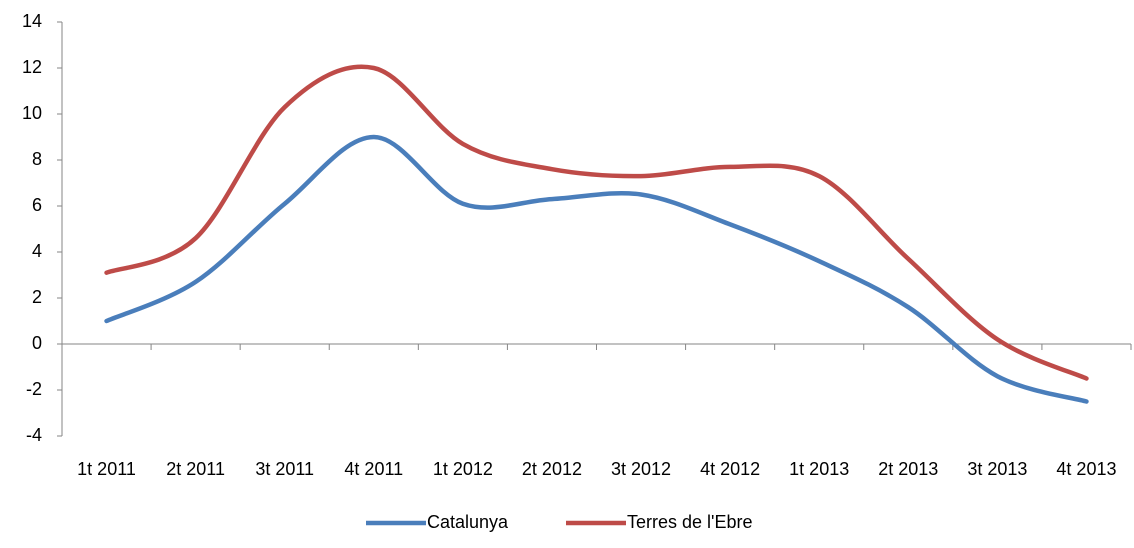  What do you see at coordinates (690, 522) in the screenshot?
I see `legend-label: Terres de l'Ebre` at bounding box center [690, 522].